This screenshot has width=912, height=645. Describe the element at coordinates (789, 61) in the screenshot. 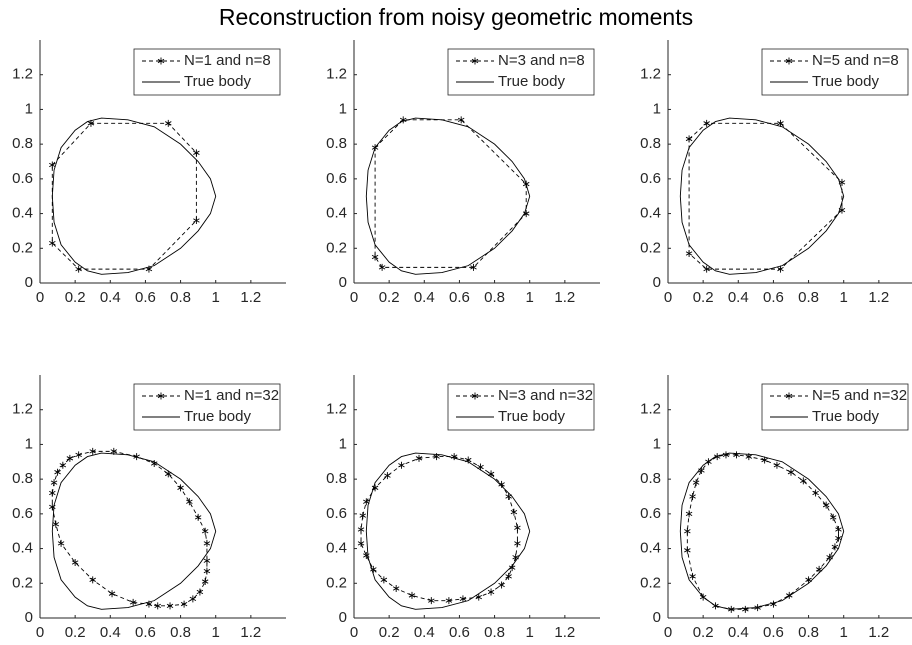

I see `legend-marker` at that location.